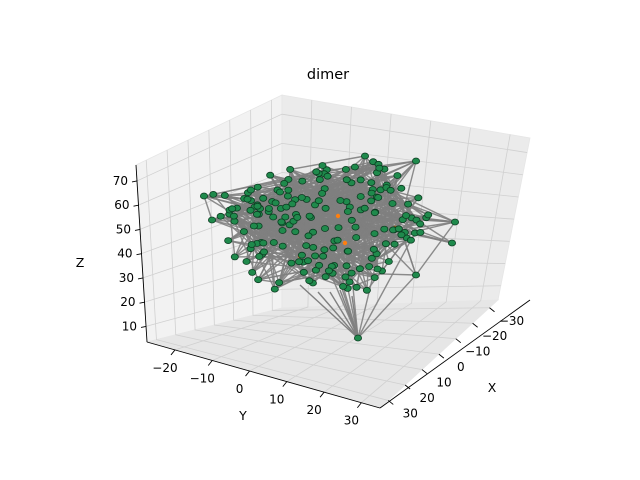 The width and height of the screenshot is (640, 480). I want to click on x-tick-label: 30, so click(410, 413).